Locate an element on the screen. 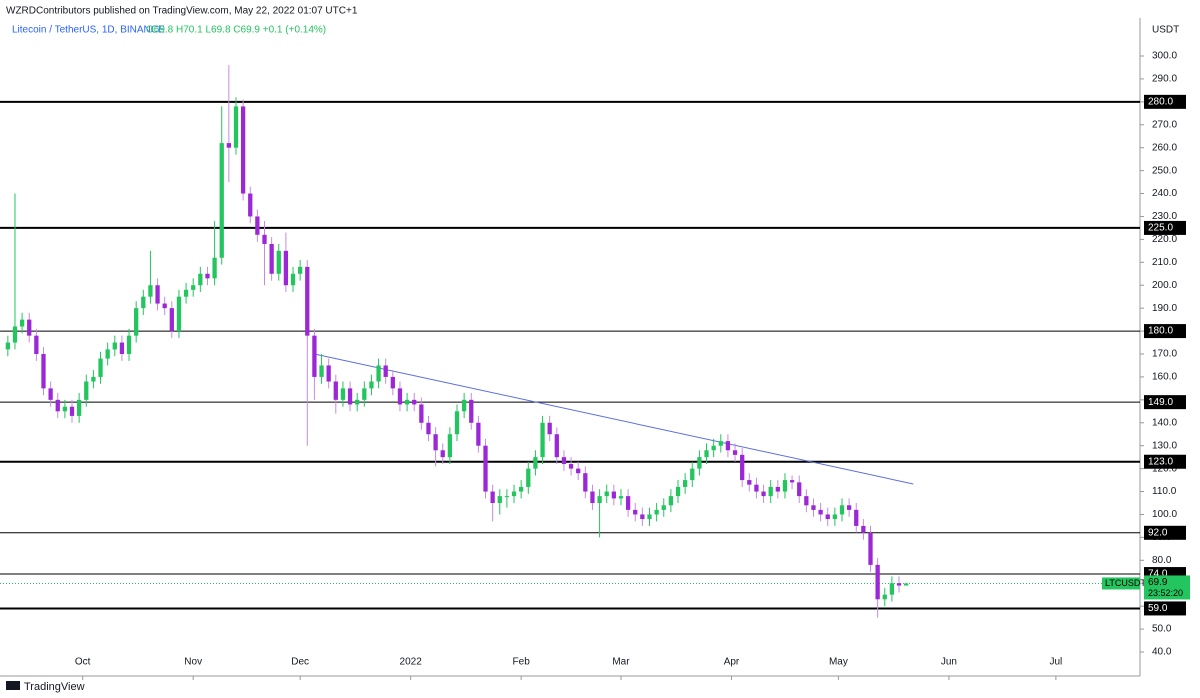 The height and width of the screenshot is (698, 1200). x-tick-label: Mar is located at coordinates (621, 662).